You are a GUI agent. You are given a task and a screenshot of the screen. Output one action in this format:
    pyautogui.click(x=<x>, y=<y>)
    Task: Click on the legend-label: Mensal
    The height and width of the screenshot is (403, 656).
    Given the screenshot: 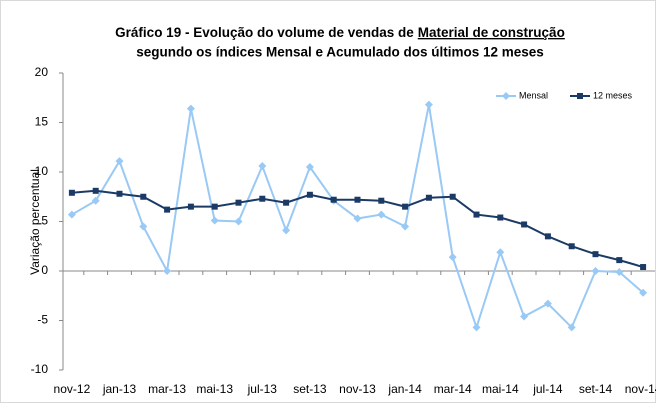 What is the action you would take?
    pyautogui.click(x=533, y=95)
    